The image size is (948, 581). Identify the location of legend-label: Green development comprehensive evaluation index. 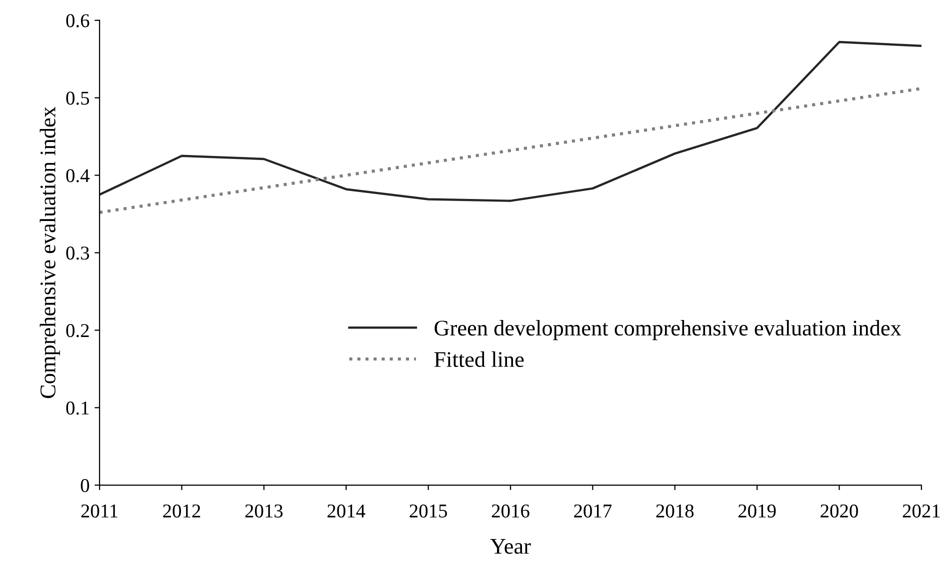
(668, 330).